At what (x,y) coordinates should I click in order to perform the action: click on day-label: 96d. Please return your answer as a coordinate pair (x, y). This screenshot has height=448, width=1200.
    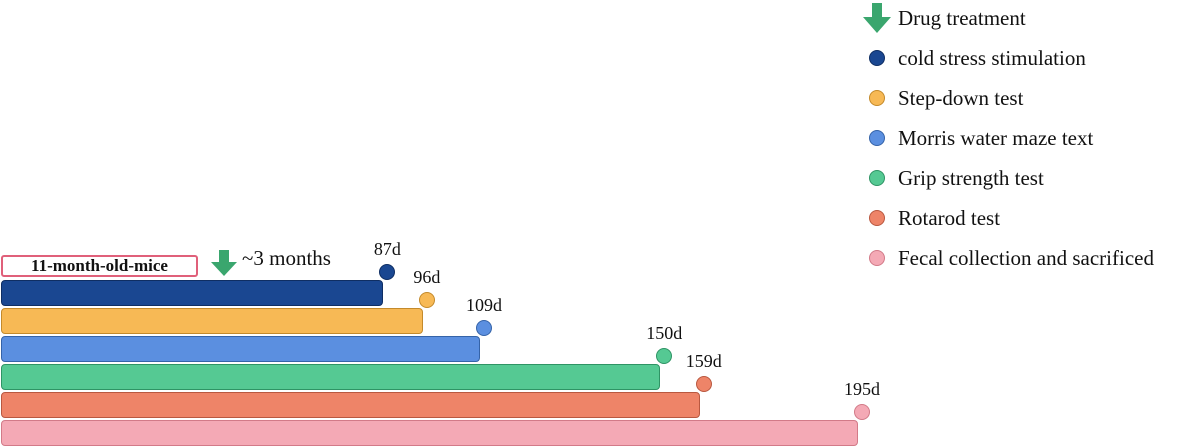
    Looking at the image, I should click on (427, 277).